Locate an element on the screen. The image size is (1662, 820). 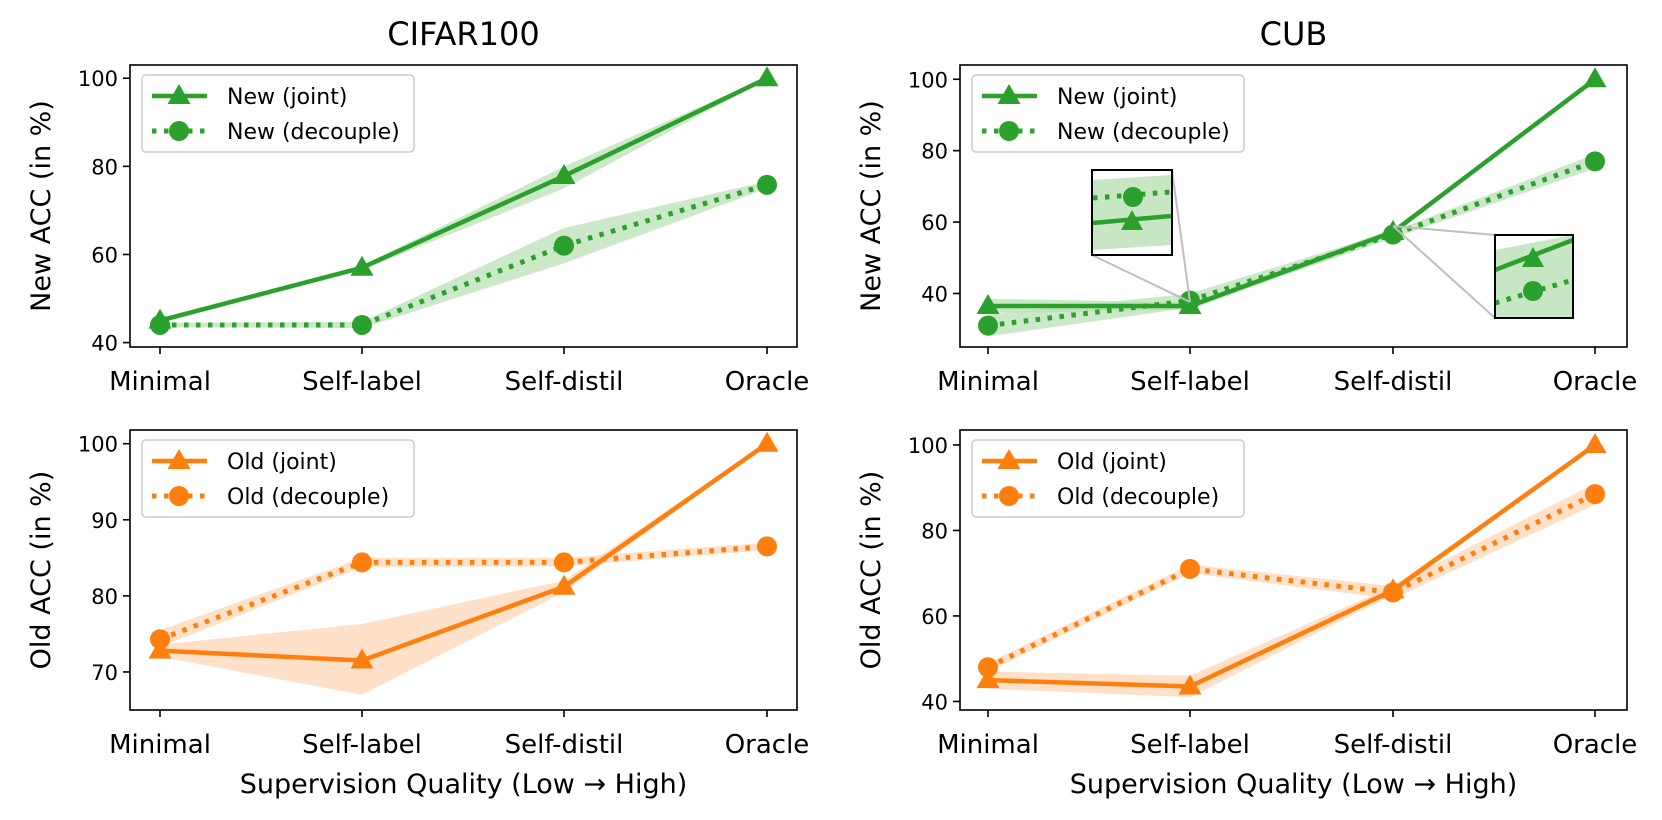
inset-band is located at coordinates (1534, 276).